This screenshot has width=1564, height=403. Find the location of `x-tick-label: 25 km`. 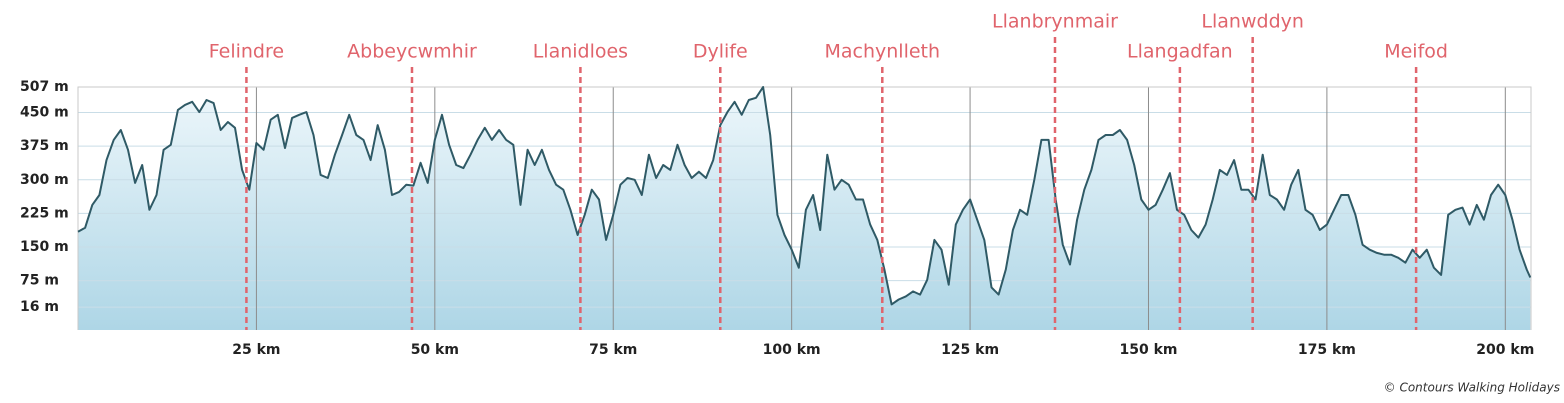

x-tick-label: 25 km is located at coordinates (256, 350).